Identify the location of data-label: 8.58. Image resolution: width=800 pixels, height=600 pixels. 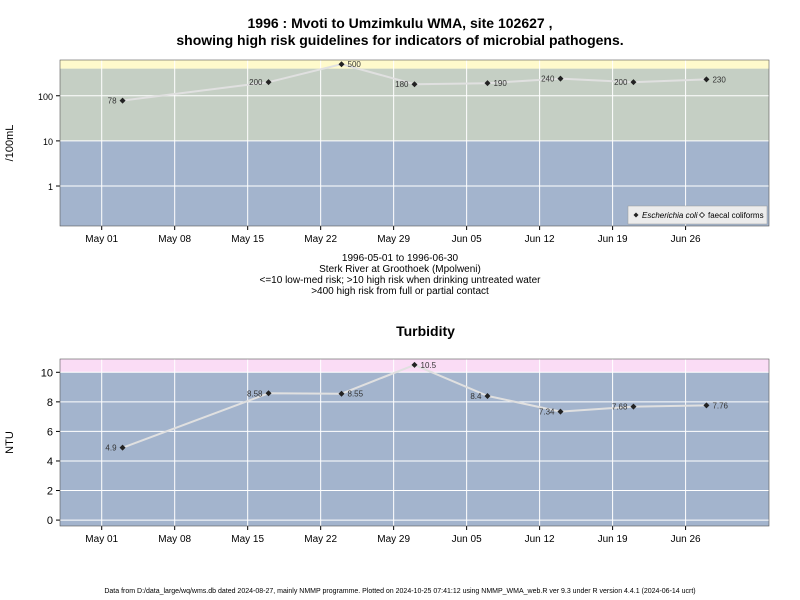
(255, 393).